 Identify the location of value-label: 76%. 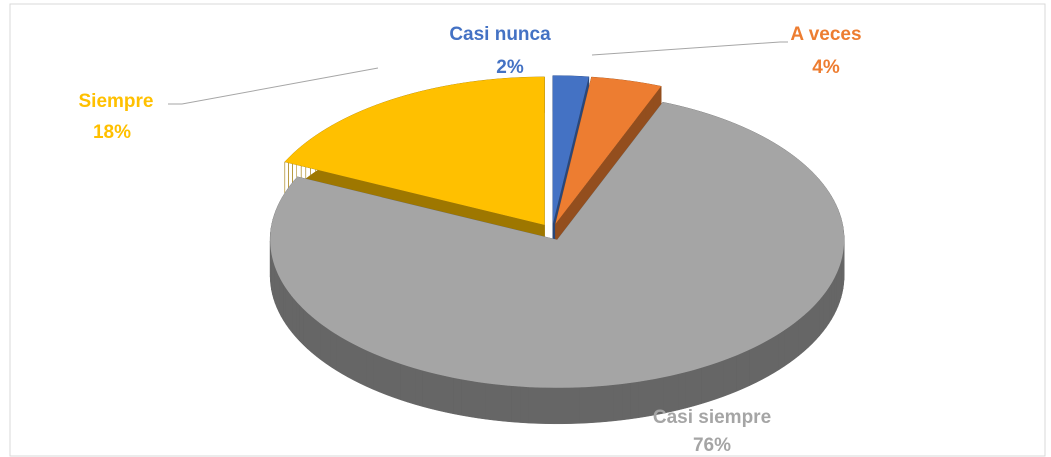
(712, 445).